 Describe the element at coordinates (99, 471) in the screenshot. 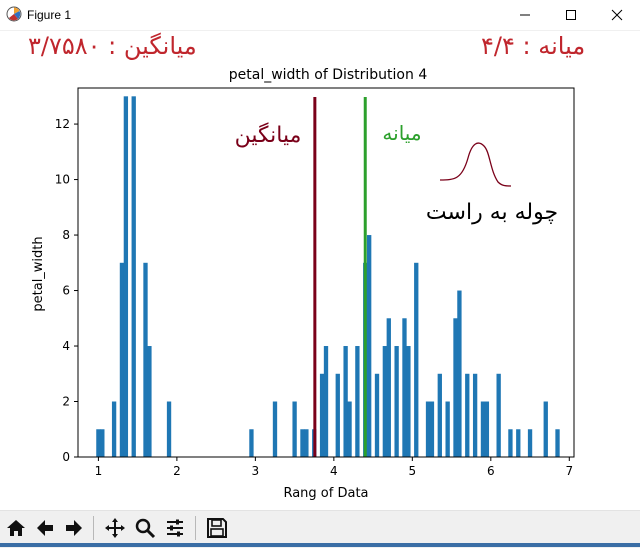

I see `x-tick-label: 1` at that location.